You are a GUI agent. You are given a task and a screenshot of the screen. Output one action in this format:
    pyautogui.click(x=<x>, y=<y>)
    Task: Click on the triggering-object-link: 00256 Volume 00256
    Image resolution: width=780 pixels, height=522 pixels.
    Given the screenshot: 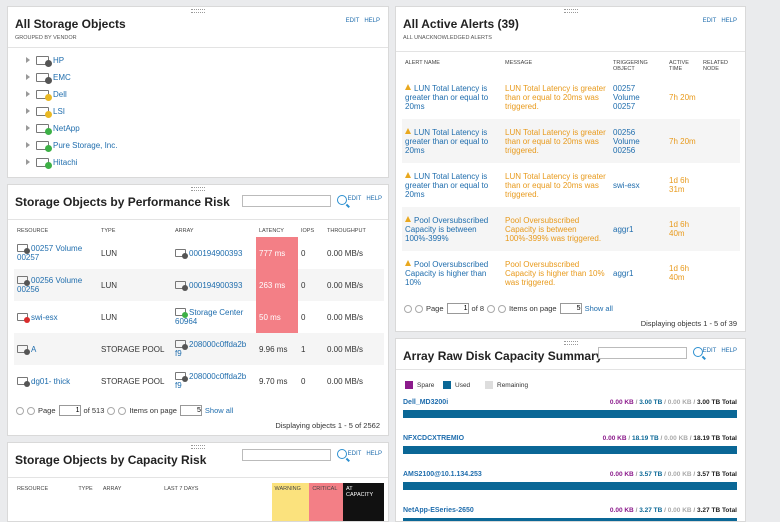 What is the action you would take?
    pyautogui.click(x=626, y=141)
    